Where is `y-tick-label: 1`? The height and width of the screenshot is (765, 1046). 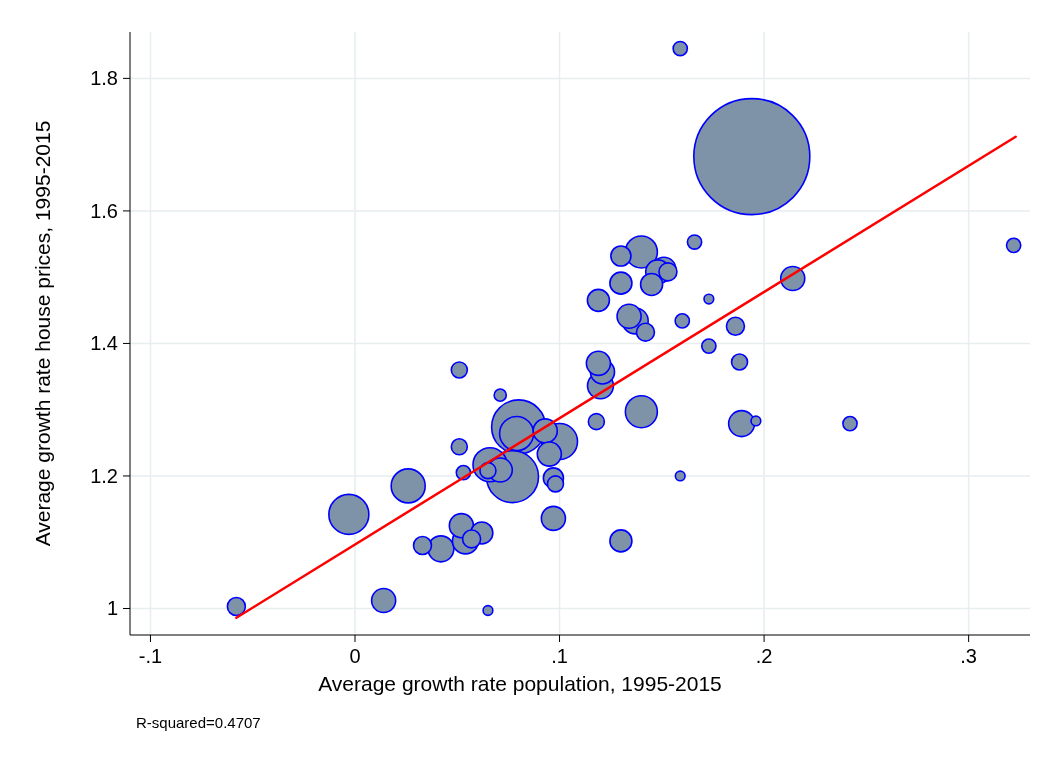
y-tick-label: 1 is located at coordinates (112, 608).